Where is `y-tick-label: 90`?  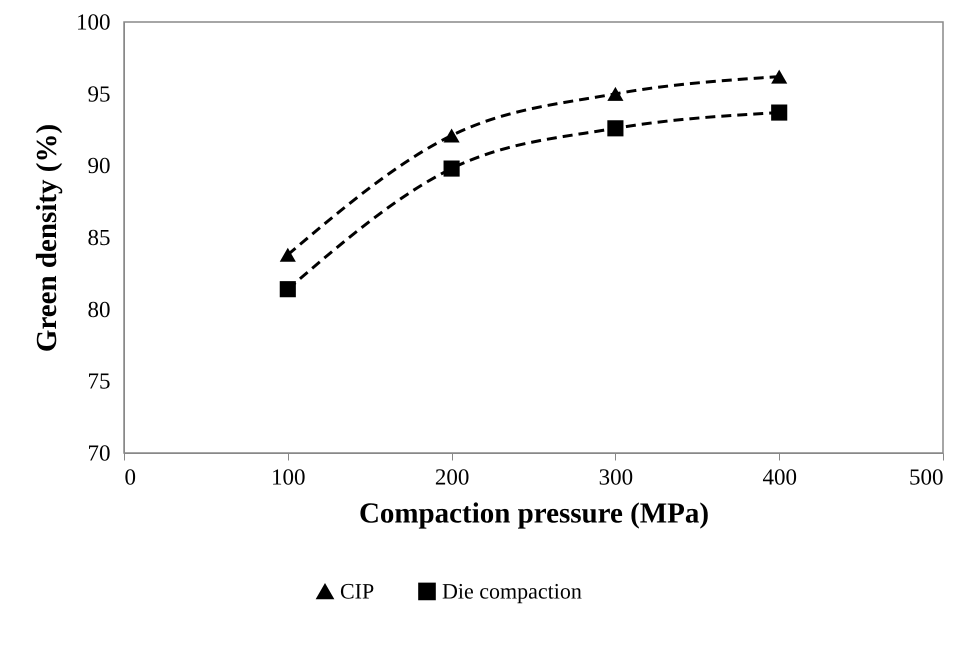 y-tick-label: 90 is located at coordinates (99, 165).